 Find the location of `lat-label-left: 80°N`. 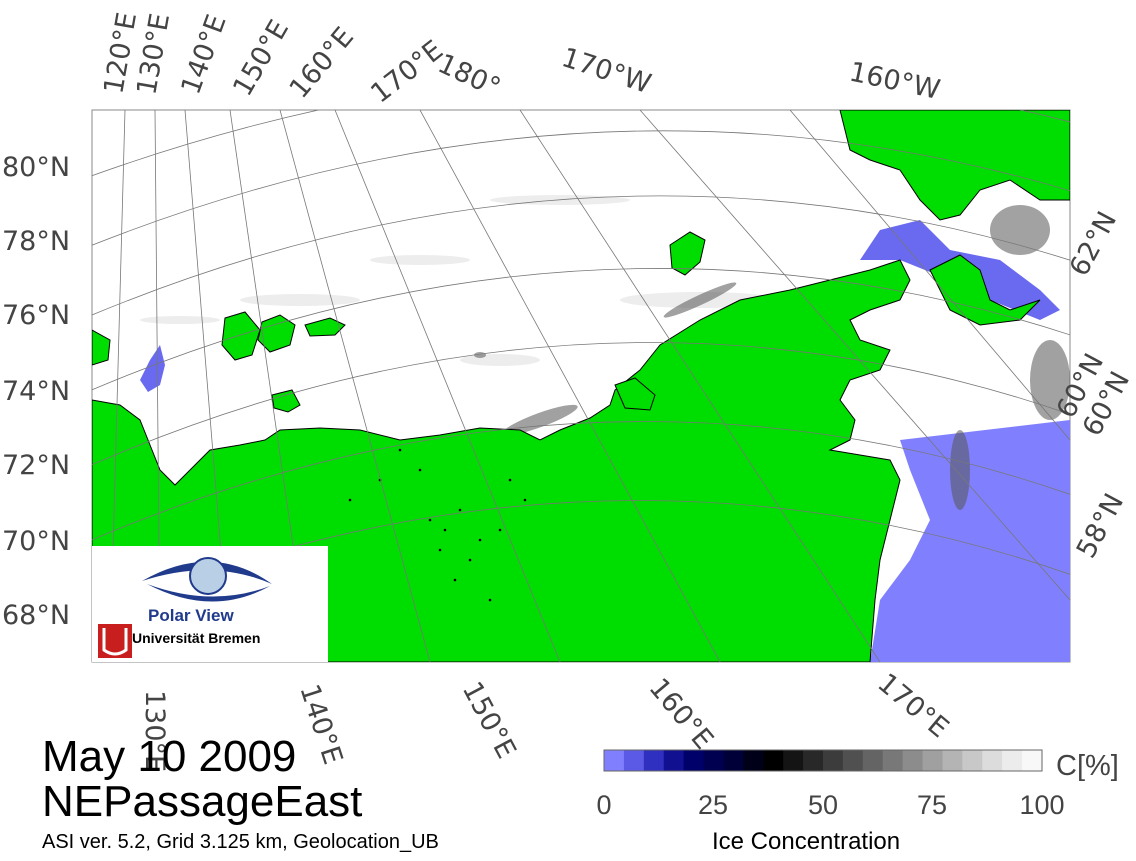

lat-label-left: 80°N is located at coordinates (36, 167).